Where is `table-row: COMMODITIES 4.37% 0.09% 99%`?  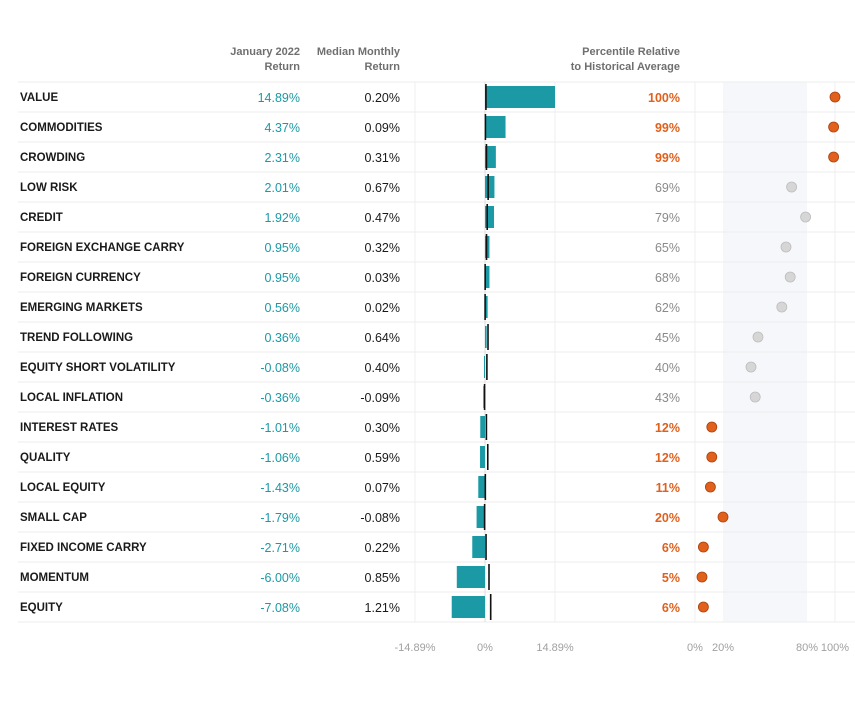 table-row: COMMODITIES 4.37% 0.09% 99% is located at coordinates (429, 127).